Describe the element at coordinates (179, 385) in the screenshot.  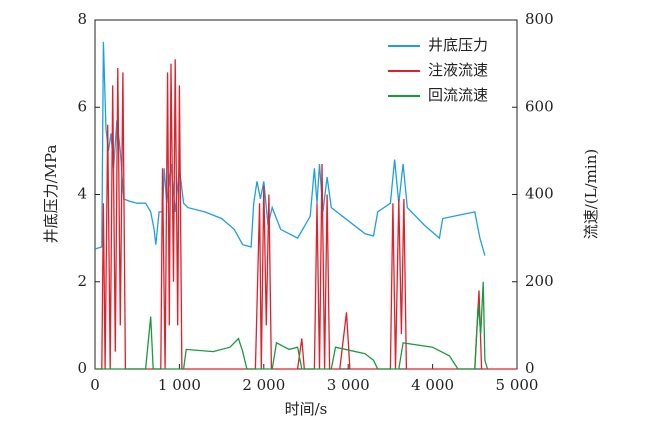
I see `x-tick-label: 1 000` at that location.